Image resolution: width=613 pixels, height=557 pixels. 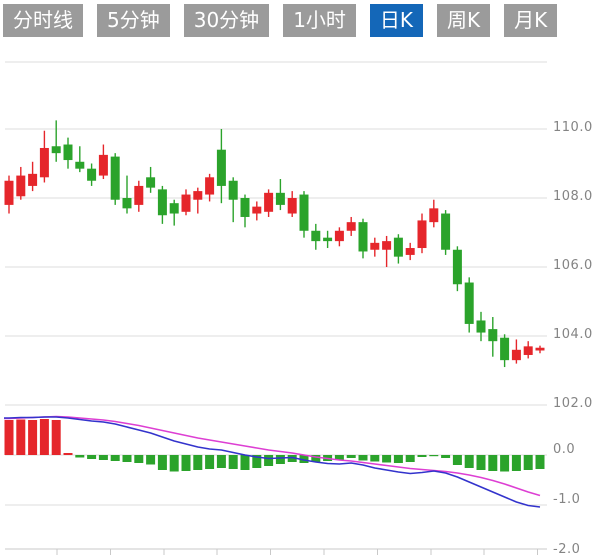 What do you see at coordinates (573, 265) in the screenshot?
I see `svg-text: 106.0` at bounding box center [573, 265].